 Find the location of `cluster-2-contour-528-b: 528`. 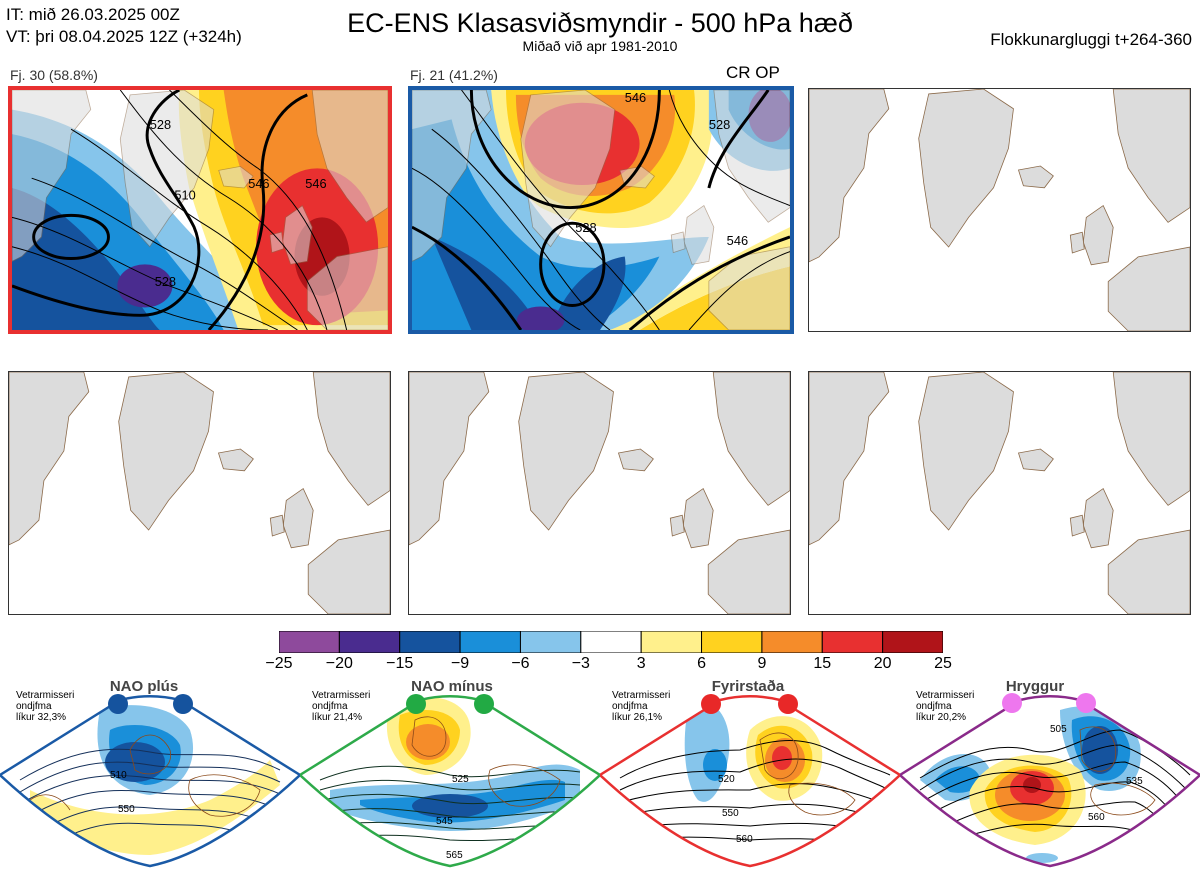

cluster-2-contour-528-b: 528 is located at coordinates (719, 124).